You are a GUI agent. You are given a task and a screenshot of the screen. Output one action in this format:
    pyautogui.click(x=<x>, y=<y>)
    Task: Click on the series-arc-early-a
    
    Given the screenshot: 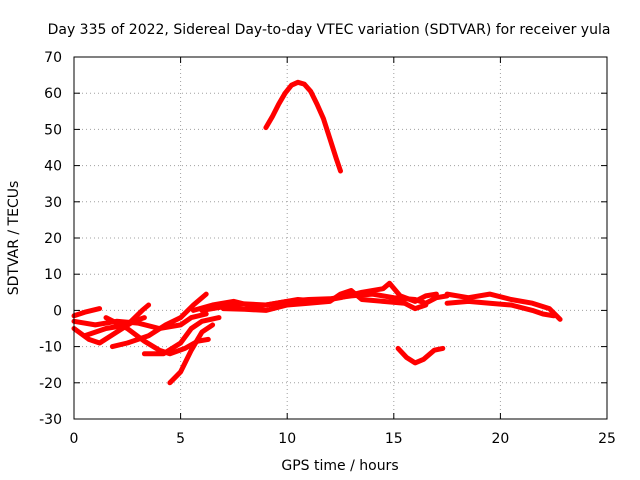 What is the action you would take?
    pyautogui.click(x=87, y=312)
    